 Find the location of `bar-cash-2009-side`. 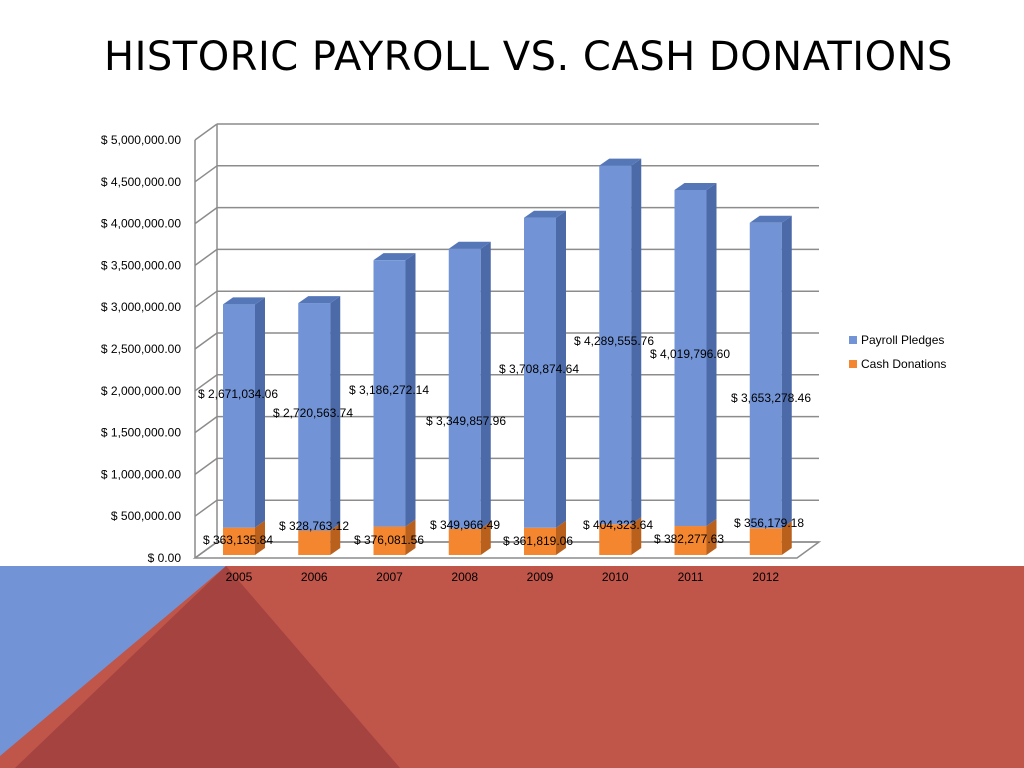

bar-cash-2009-side is located at coordinates (561, 537).